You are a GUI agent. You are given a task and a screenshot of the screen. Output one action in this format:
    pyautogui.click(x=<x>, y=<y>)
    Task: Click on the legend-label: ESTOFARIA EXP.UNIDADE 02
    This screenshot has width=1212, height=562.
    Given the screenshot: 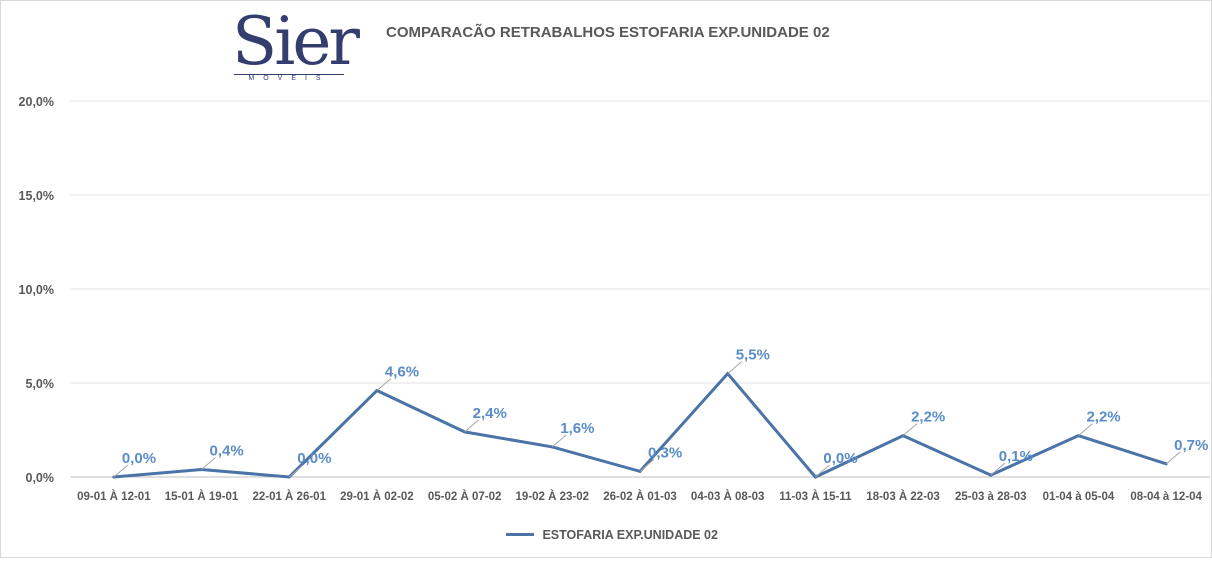 What is the action you would take?
    pyautogui.click(x=630, y=534)
    